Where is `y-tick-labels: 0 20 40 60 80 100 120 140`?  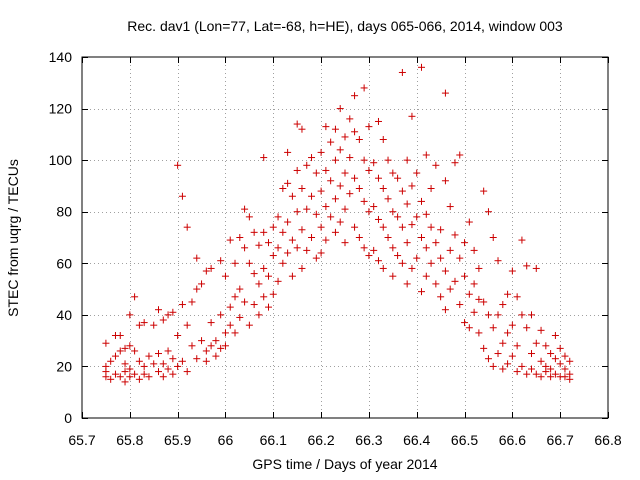 y-tick-labels: 0 20 40 60 80 100 120 140 is located at coordinates (61, 237).